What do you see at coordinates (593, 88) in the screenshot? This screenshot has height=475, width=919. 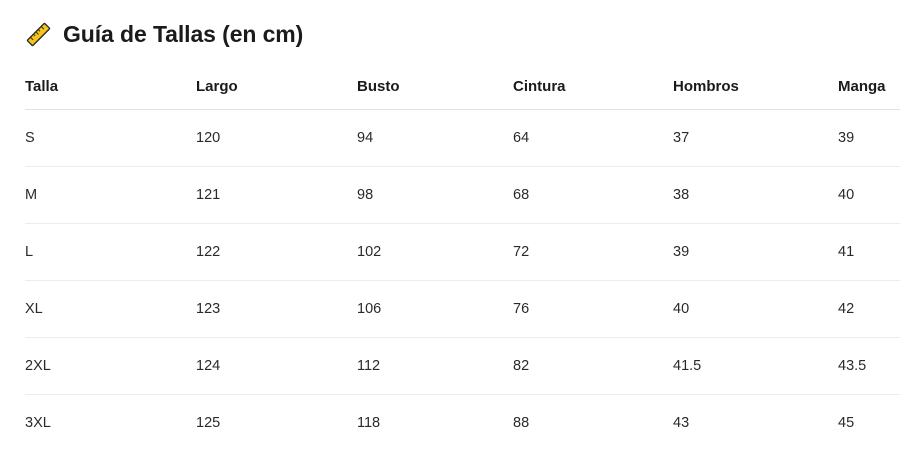 I see `column-header-cintura: Cintura` at bounding box center [593, 88].